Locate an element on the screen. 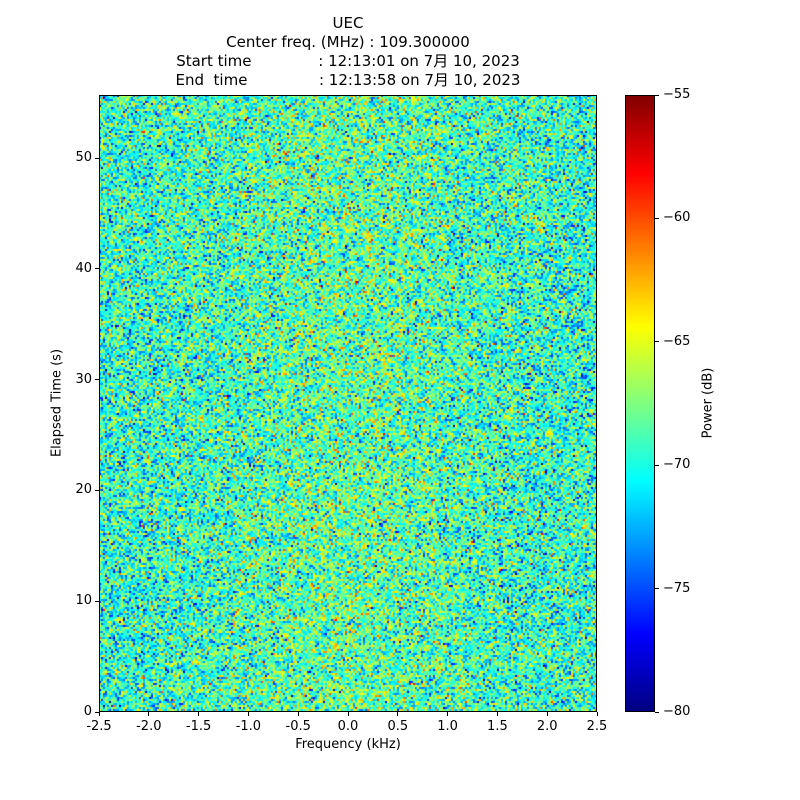 The height and width of the screenshot is (800, 800). y-tick-label: 10 is located at coordinates (83, 601).